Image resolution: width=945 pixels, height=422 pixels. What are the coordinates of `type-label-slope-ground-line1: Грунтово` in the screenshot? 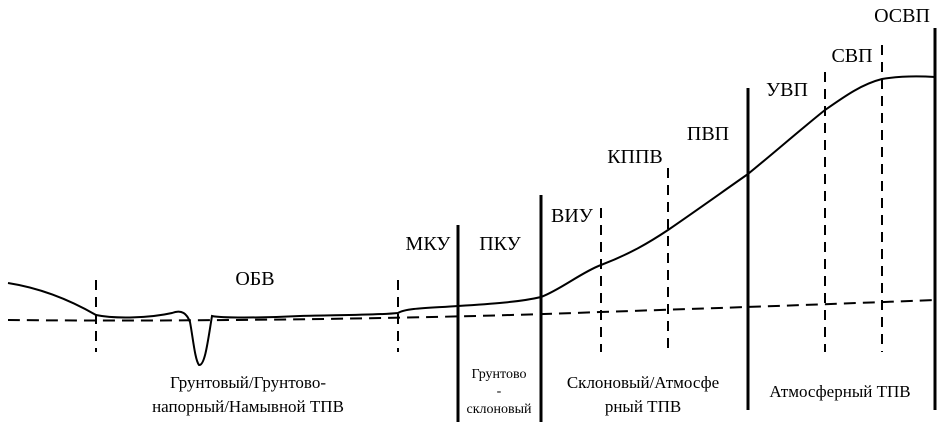 It's located at (499, 374).